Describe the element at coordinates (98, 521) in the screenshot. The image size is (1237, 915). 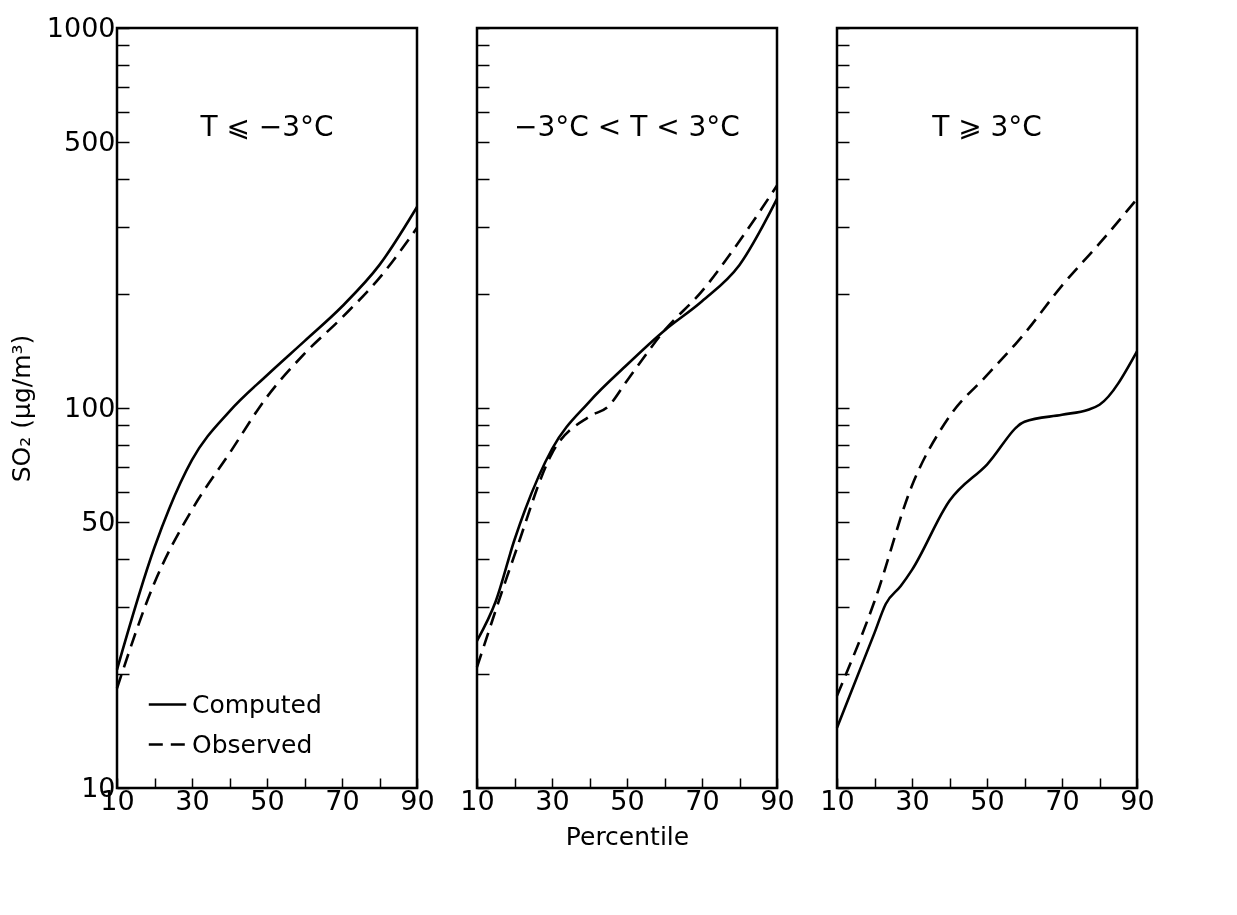
I see `y-tick-label: 50` at that location.